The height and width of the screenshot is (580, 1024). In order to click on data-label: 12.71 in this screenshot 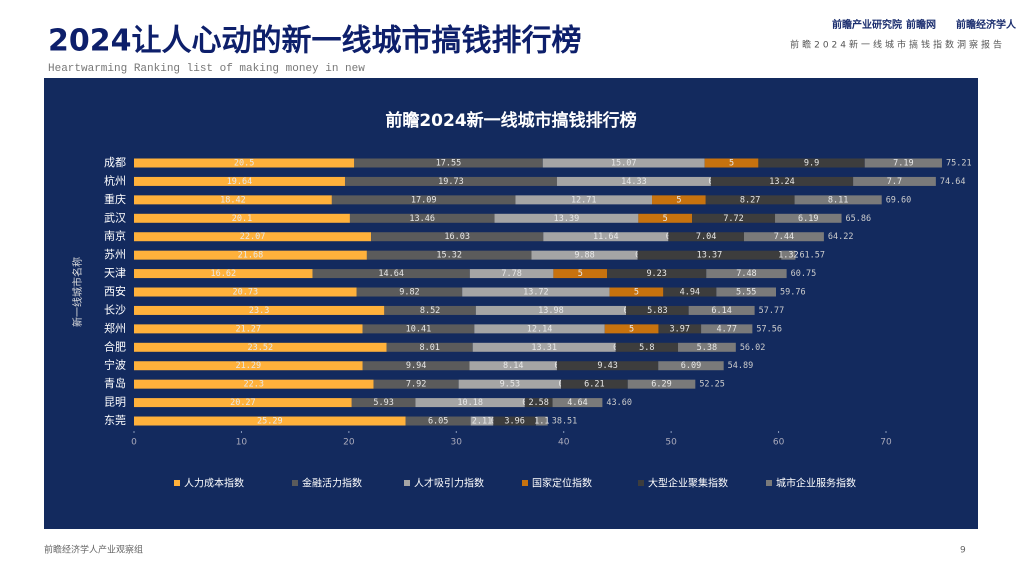, I will do `click(584, 200)`.